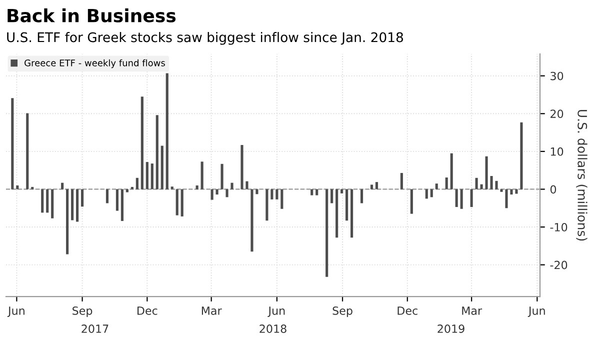 This screenshot has width=600, height=337. Describe the element at coordinates (559, 265) in the screenshot. I see `y-tick-label: -20` at that location.